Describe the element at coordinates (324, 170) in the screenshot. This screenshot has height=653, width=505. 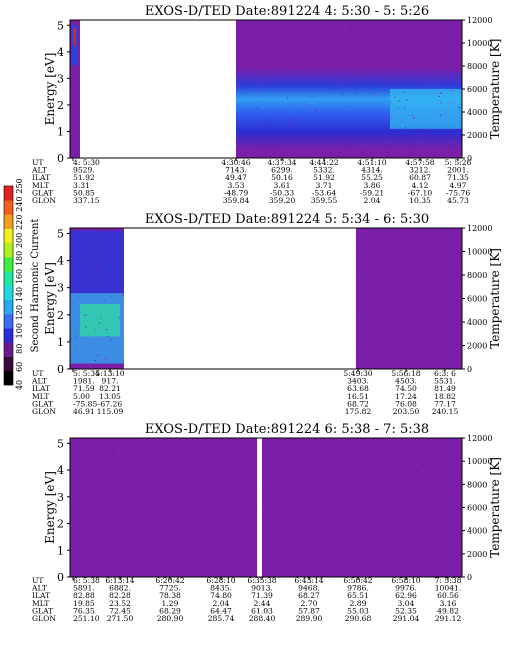
I see `cell-alt: 5332.` at that location.